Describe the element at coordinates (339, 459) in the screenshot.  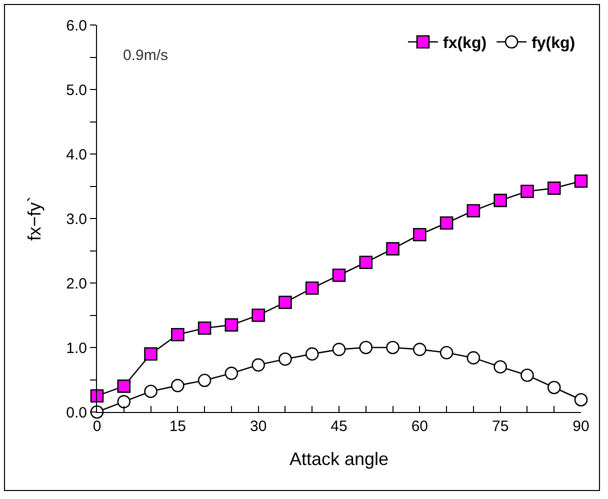
I see `x-axis-title: Attack angle` at that location.